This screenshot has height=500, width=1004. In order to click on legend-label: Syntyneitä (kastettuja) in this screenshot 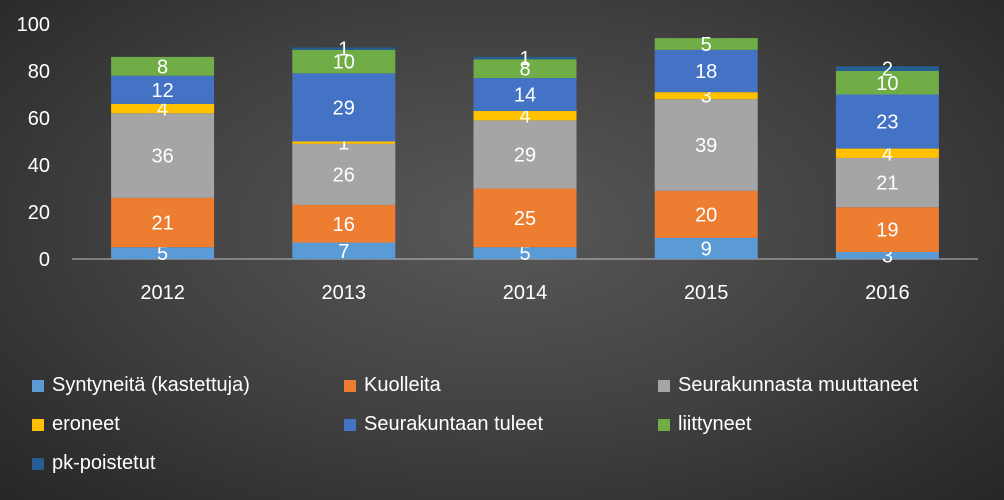, I will do `click(151, 385)`.